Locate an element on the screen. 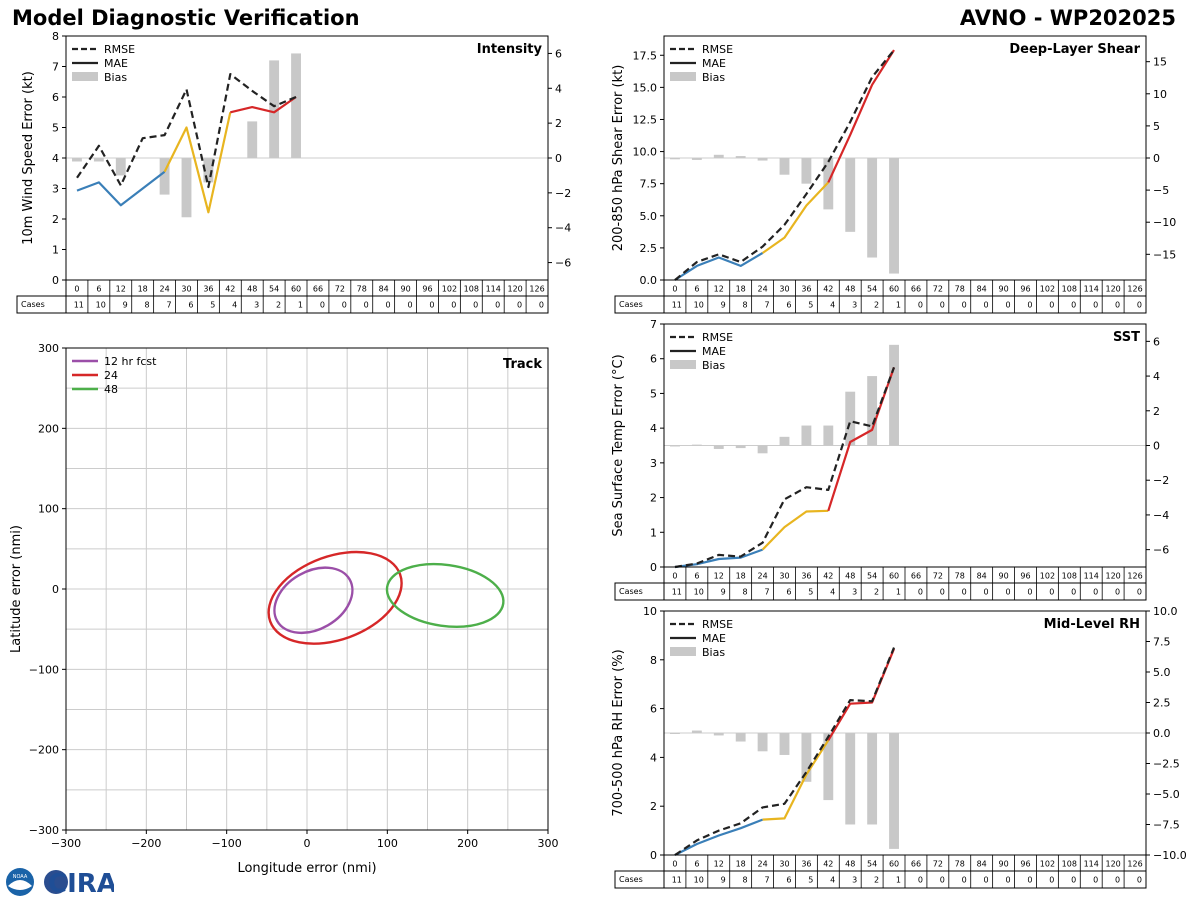 The height and width of the screenshot is (902, 1200). rh-hour-cell: 48 is located at coordinates (850, 864).